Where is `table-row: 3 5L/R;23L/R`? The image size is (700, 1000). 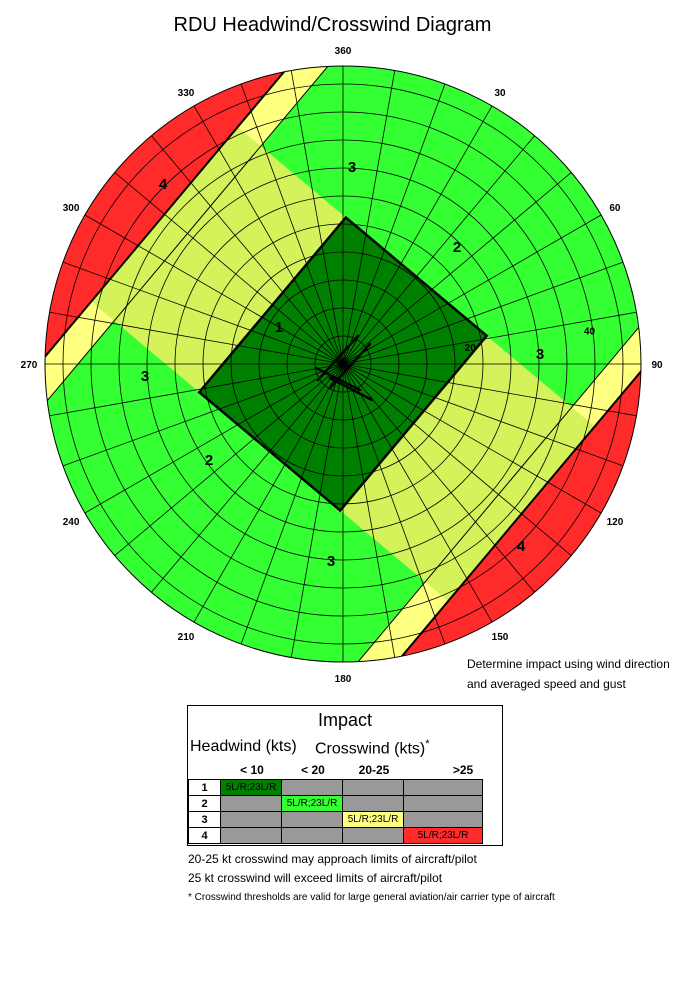 table-row: 3 5L/R;23L/R is located at coordinates (335, 819).